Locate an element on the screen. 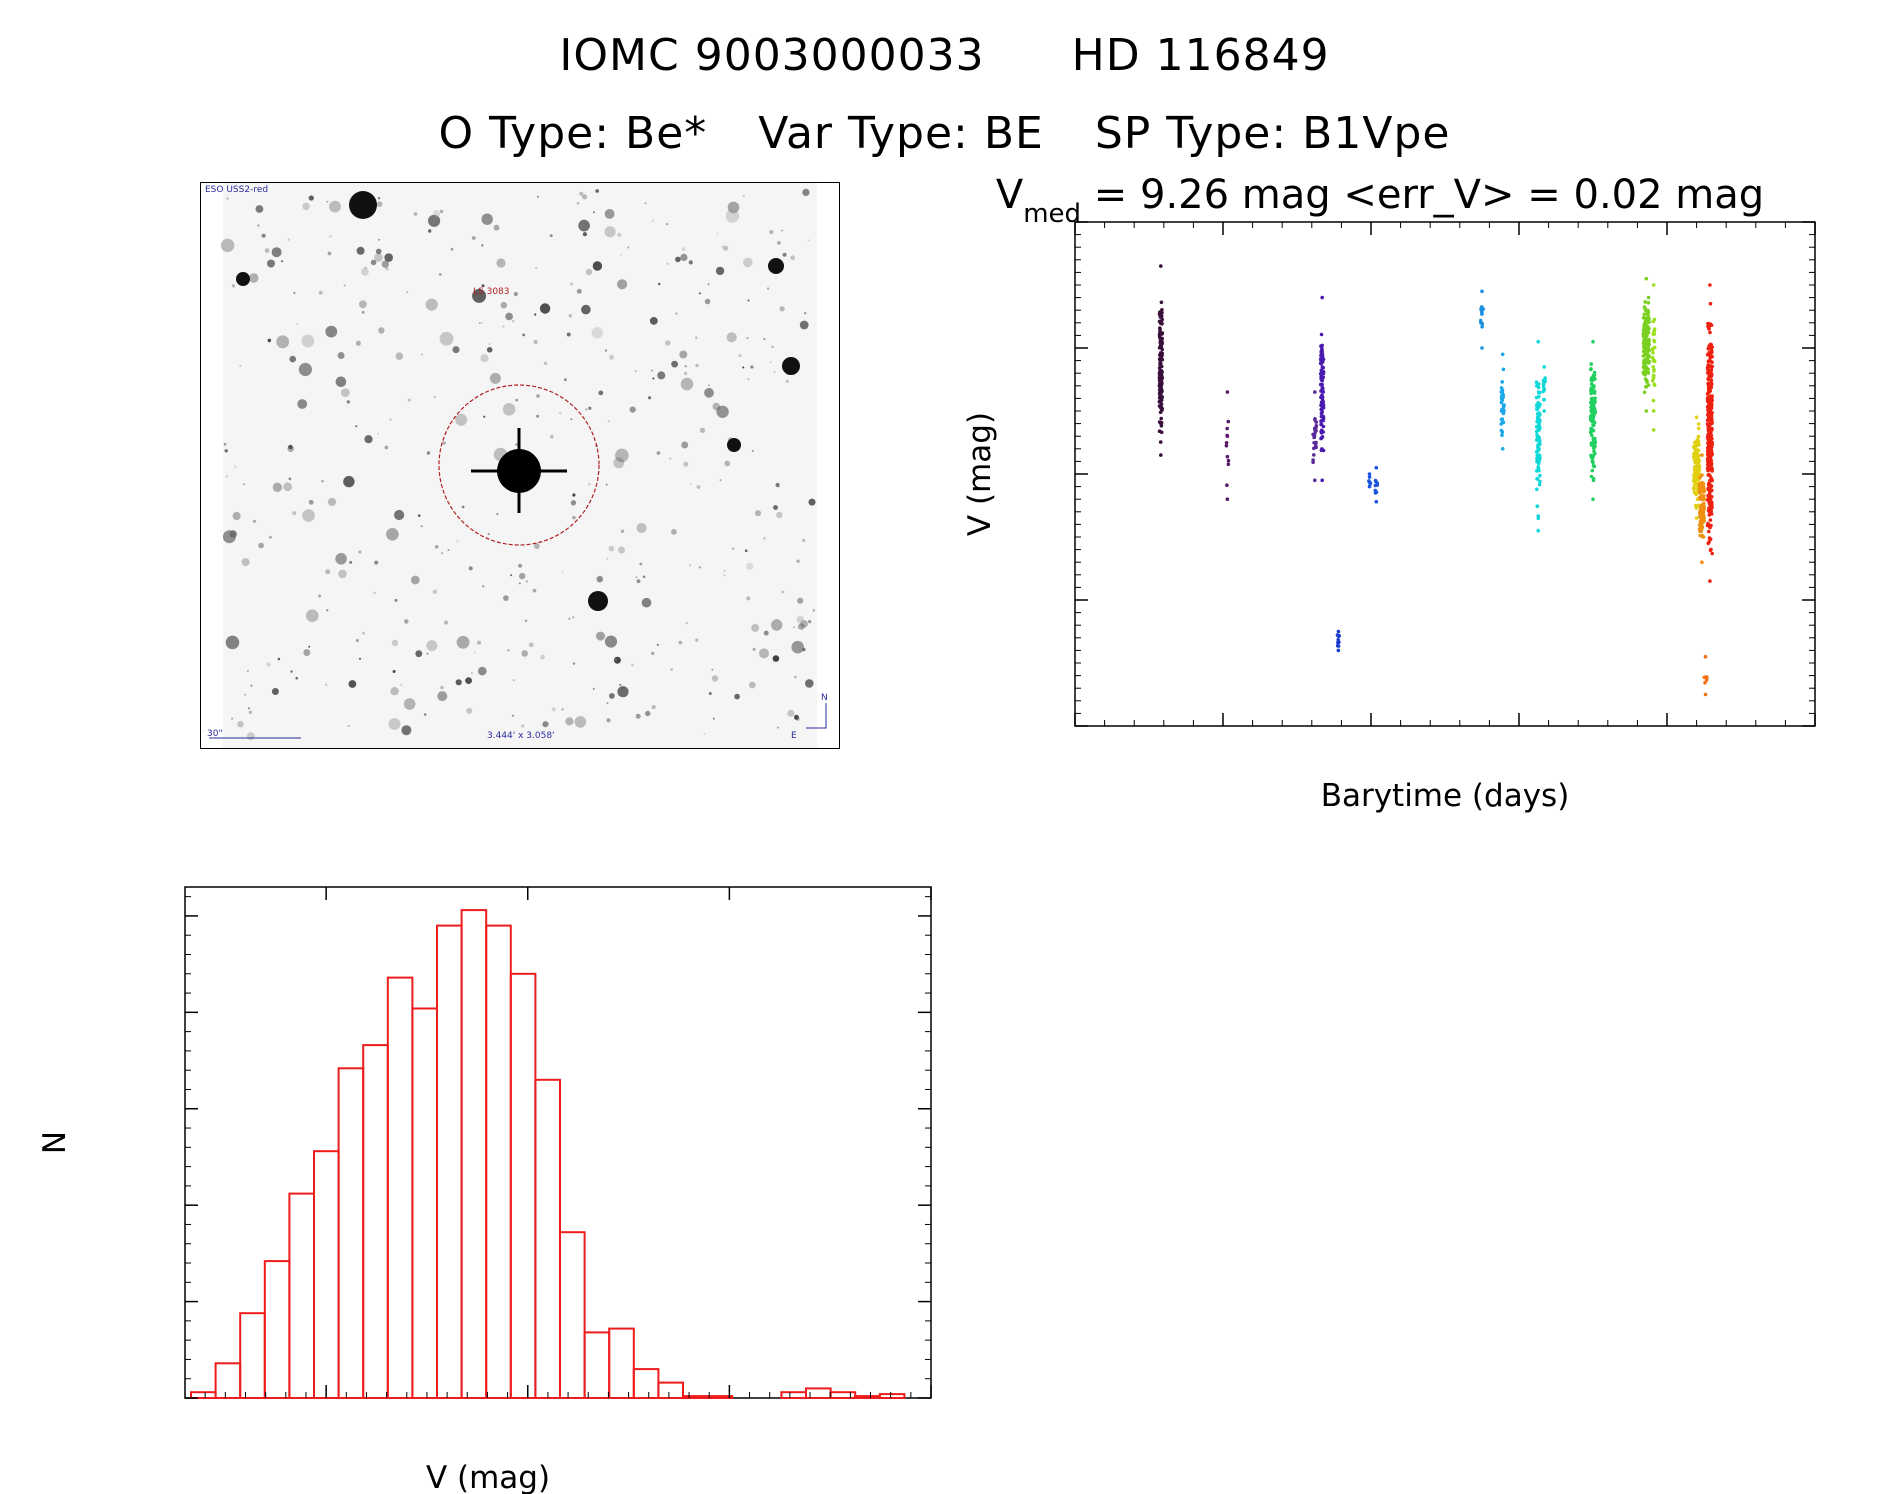 The image size is (1889, 1494). plot-frame is located at coordinates (1445, 474).